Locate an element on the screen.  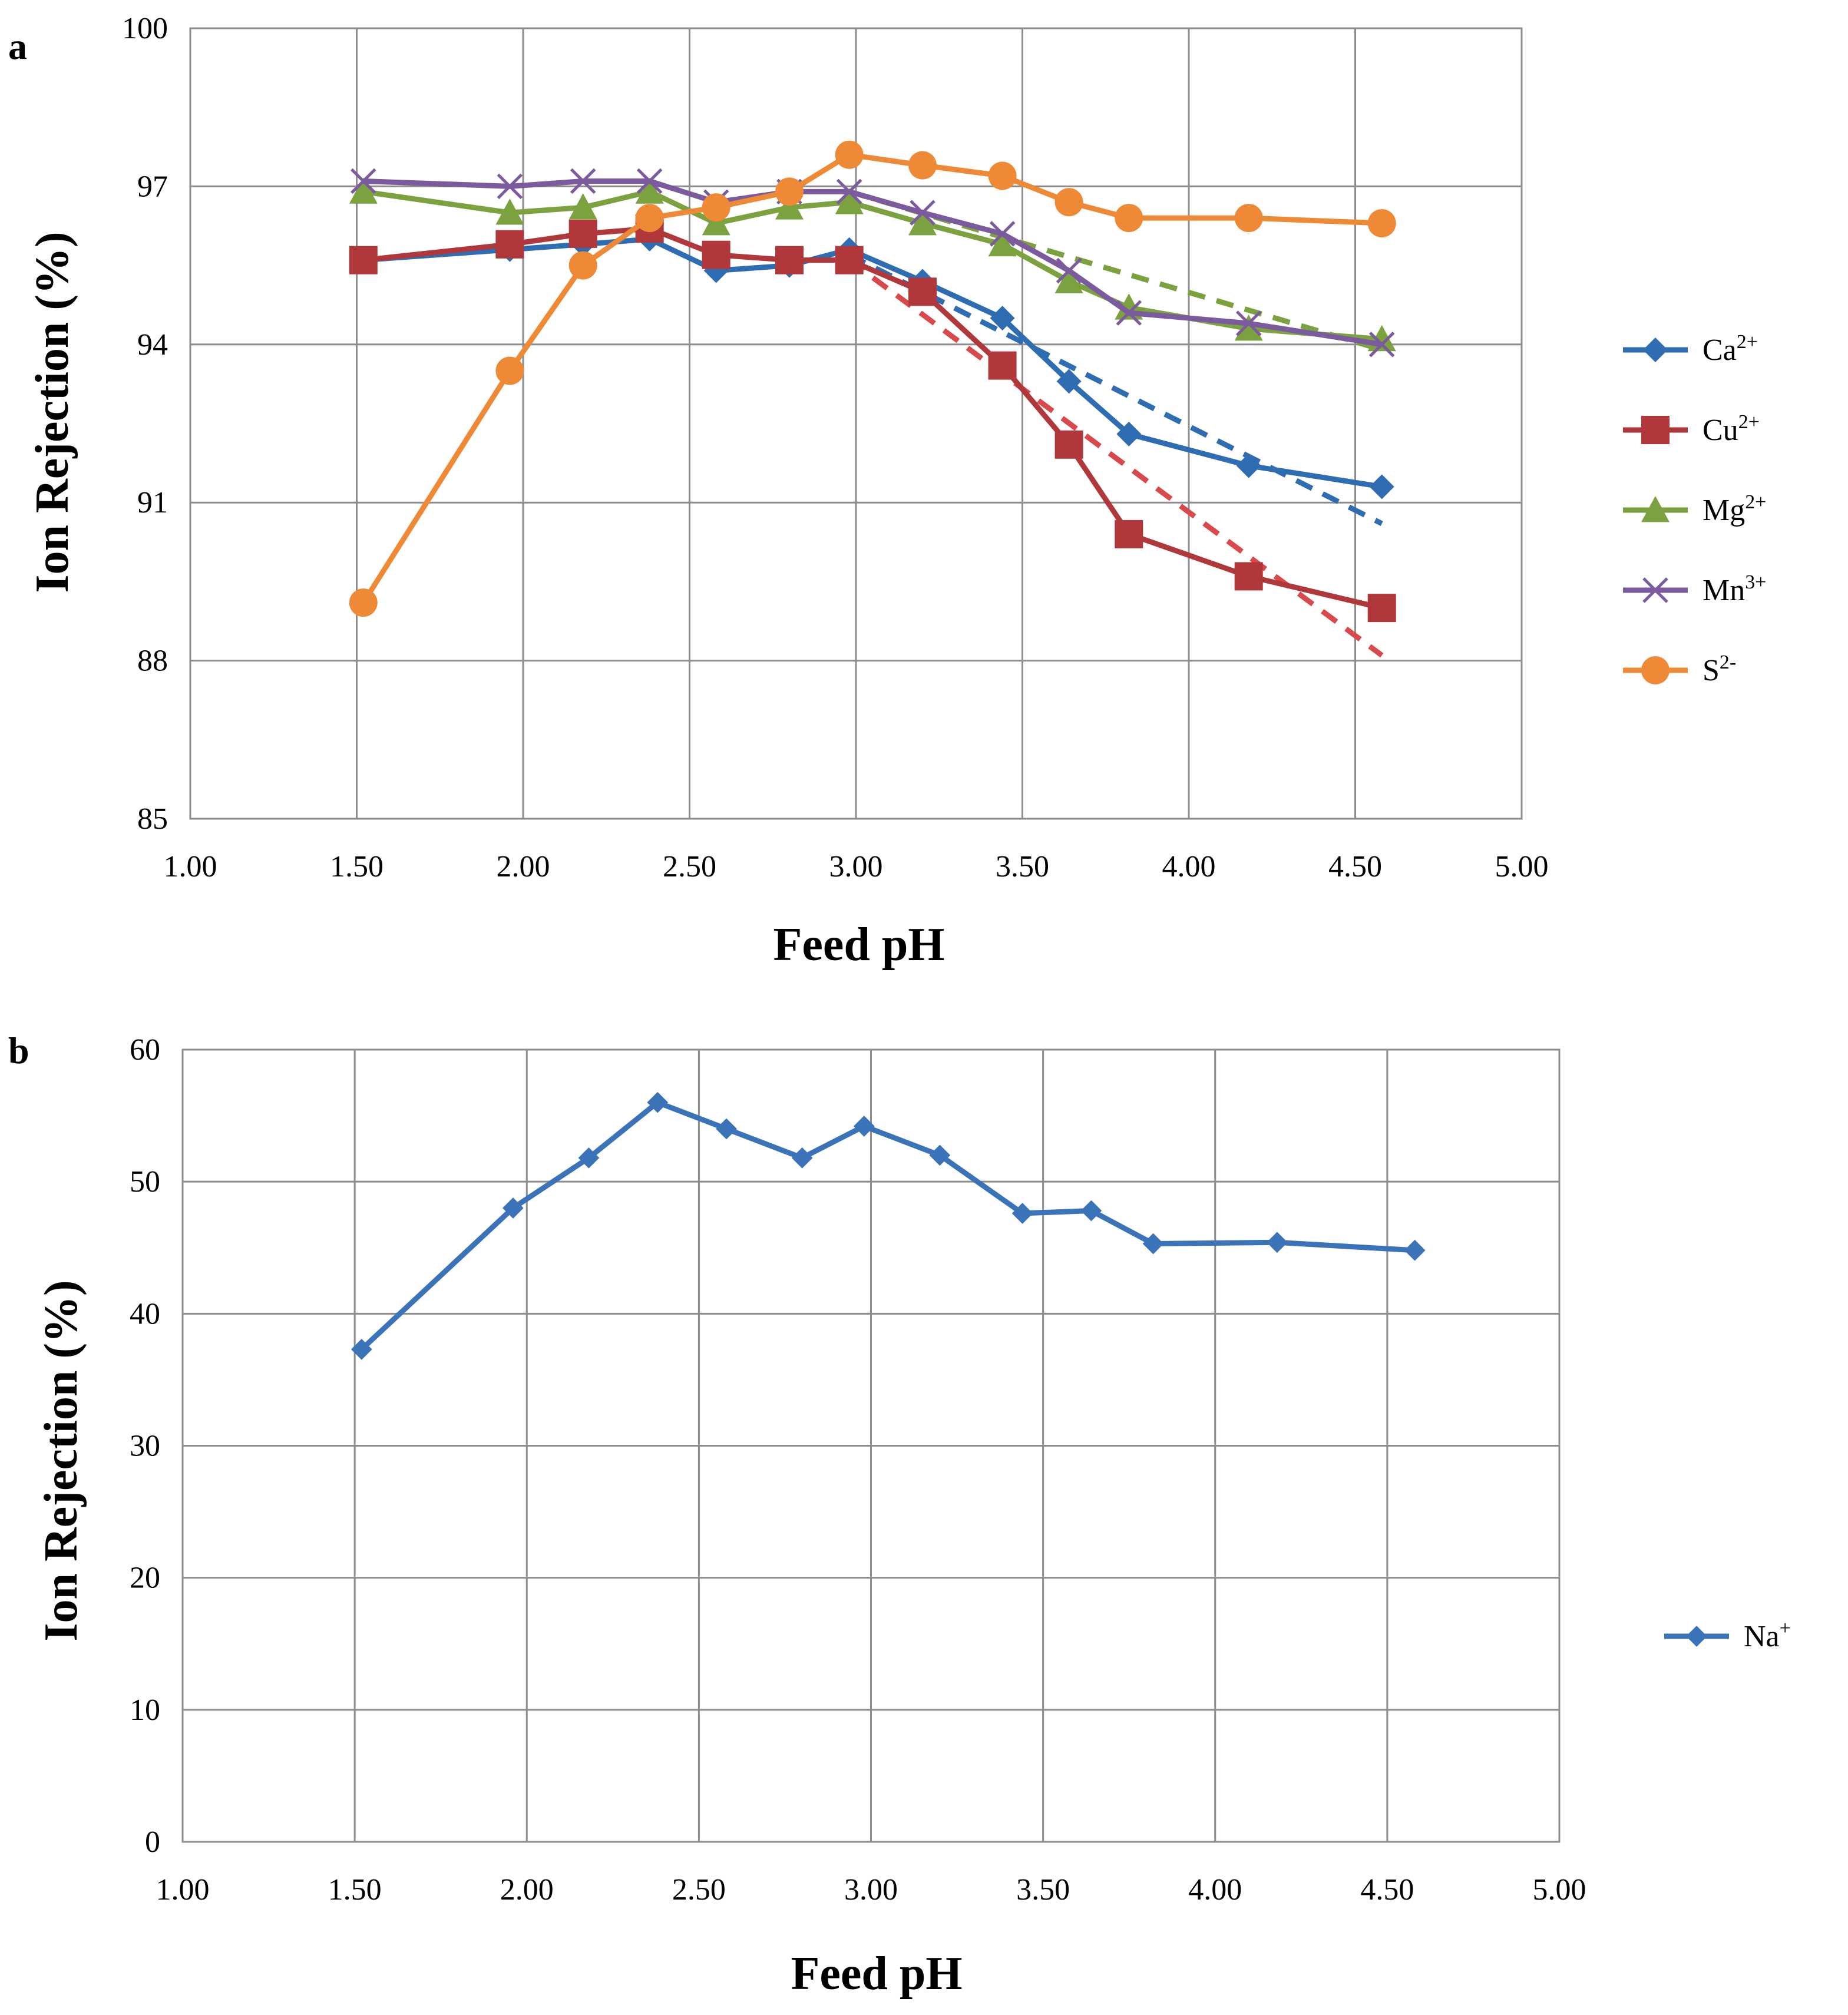
legend-marker-ca is located at coordinates (1655, 350).